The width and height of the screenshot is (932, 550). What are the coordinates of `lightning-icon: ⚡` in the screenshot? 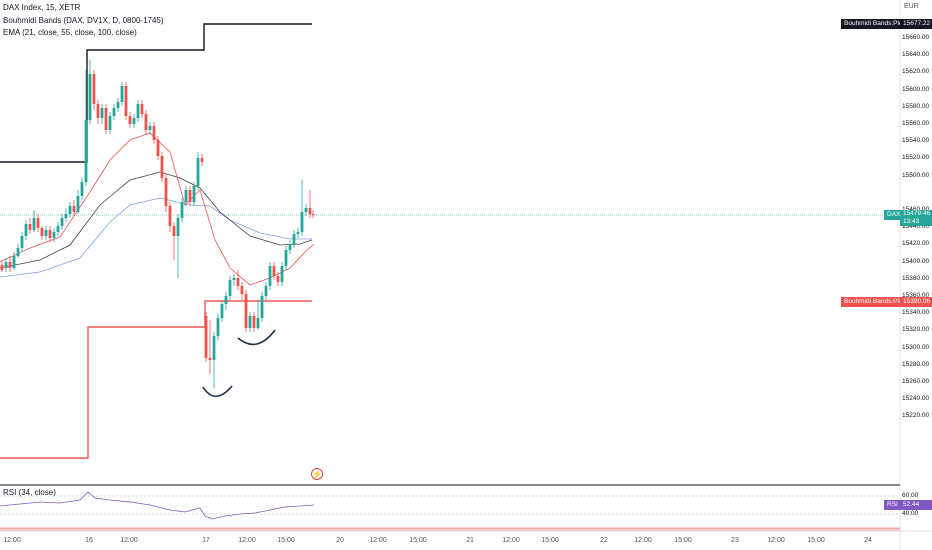 It's located at (317, 474).